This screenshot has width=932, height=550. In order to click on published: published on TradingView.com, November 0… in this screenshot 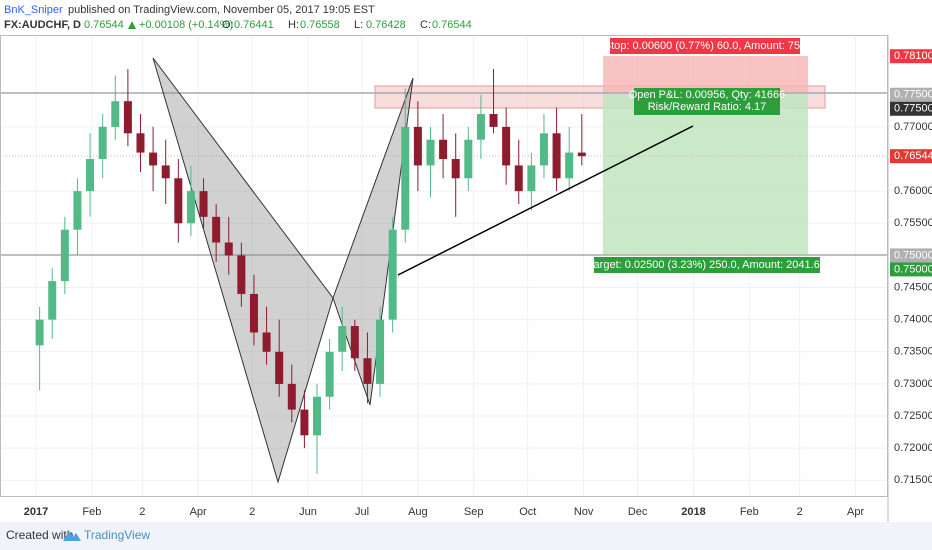, I will do `click(221, 10)`.